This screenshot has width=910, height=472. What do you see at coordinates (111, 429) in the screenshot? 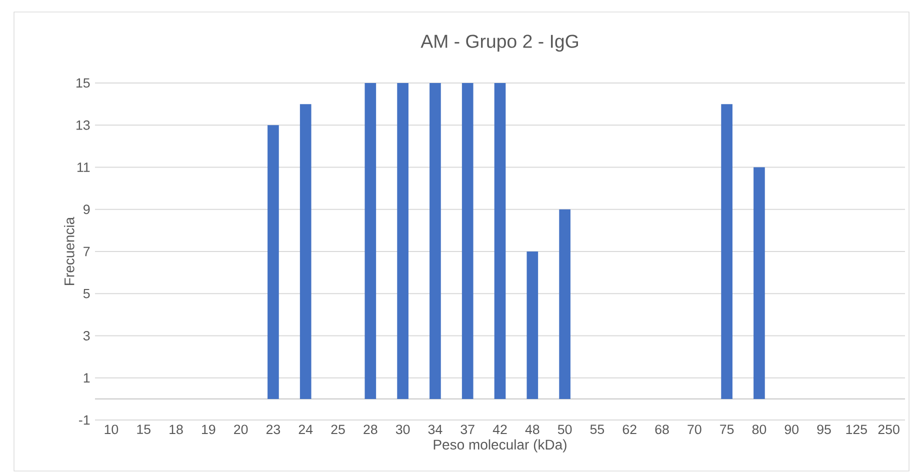
I see `x-tick-label: 10` at bounding box center [111, 429].